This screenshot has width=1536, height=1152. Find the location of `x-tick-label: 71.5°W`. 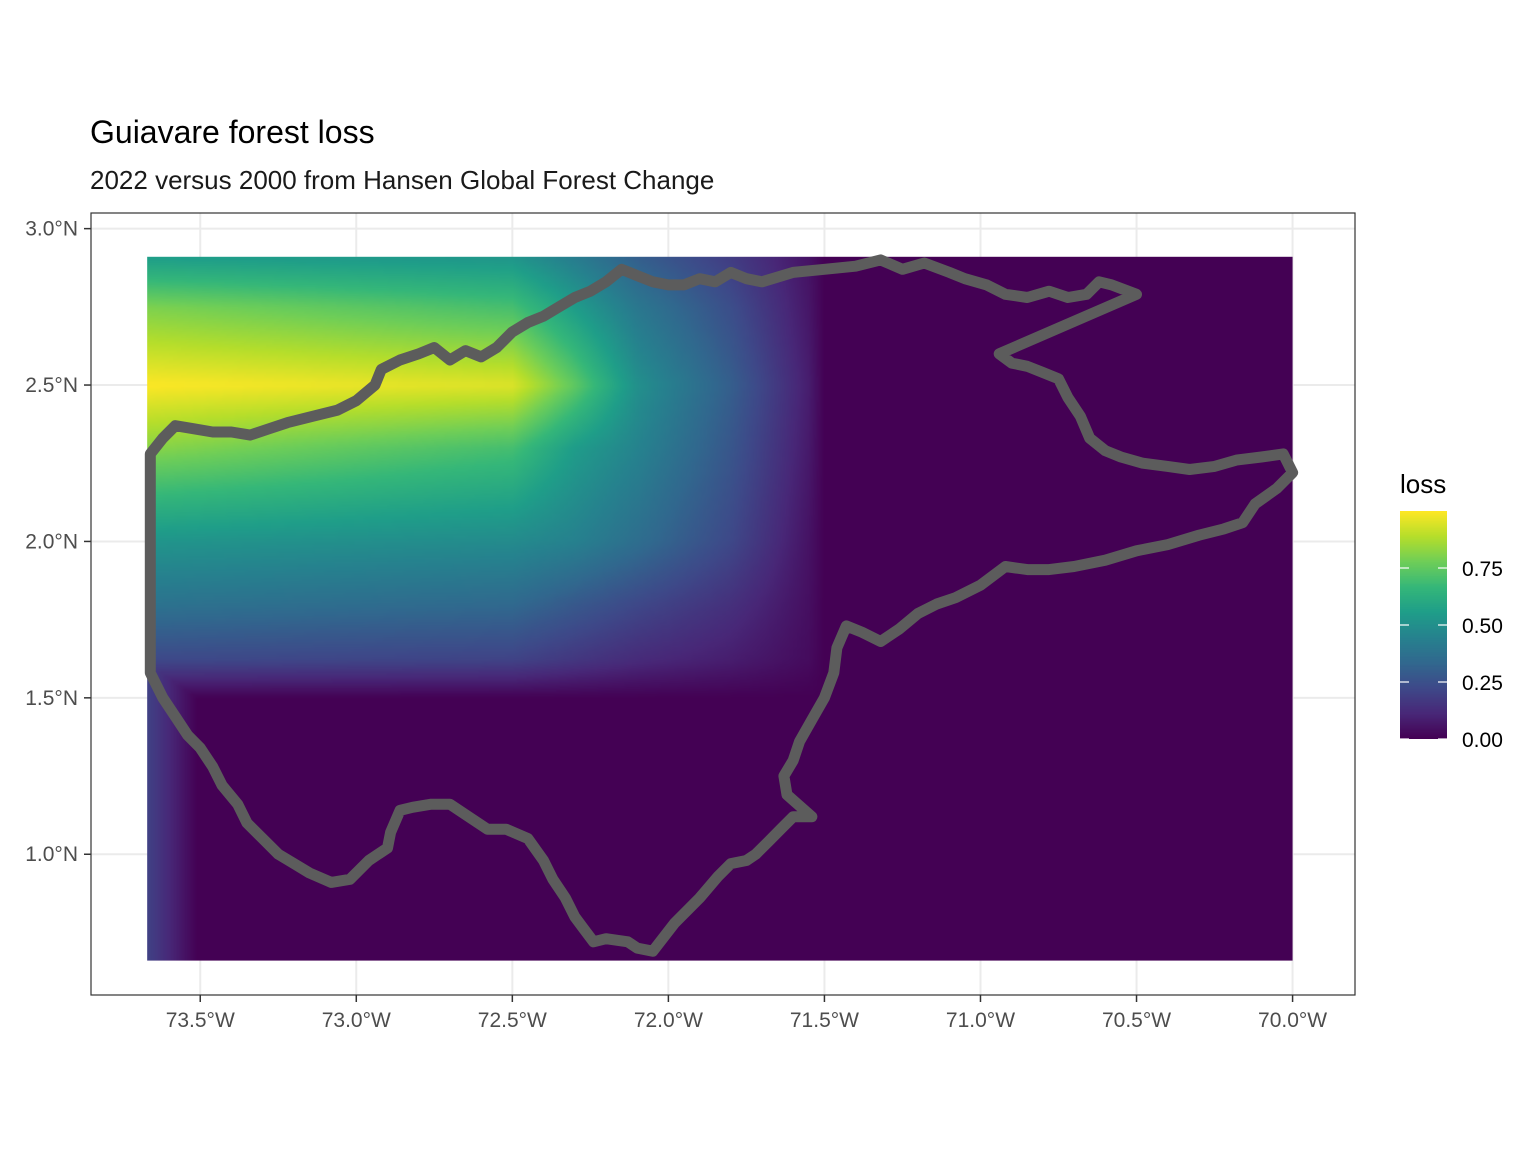

x-tick-label: 71.5°W is located at coordinates (824, 1020).